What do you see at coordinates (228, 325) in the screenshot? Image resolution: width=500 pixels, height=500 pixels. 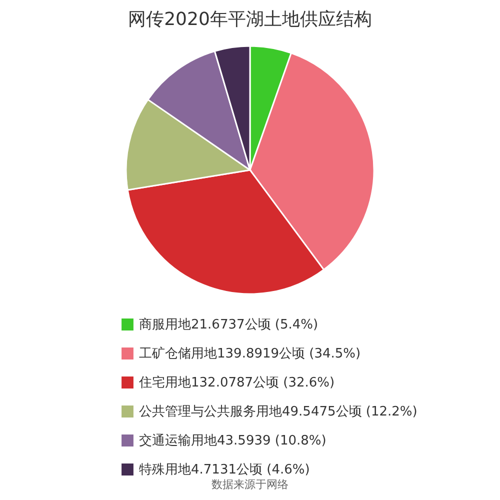 I see `legend-label: 商服用地21.6737公顷 (5.4%)` at bounding box center [228, 325].